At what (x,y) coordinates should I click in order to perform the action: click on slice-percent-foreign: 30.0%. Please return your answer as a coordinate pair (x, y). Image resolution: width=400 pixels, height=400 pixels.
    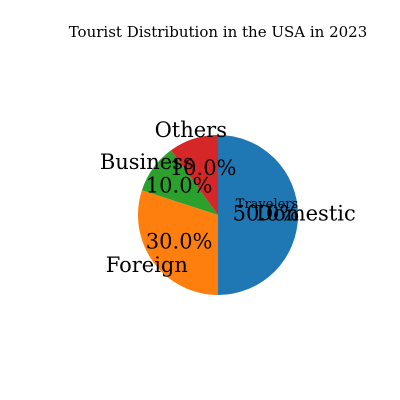
    Looking at the image, I should click on (179, 242).